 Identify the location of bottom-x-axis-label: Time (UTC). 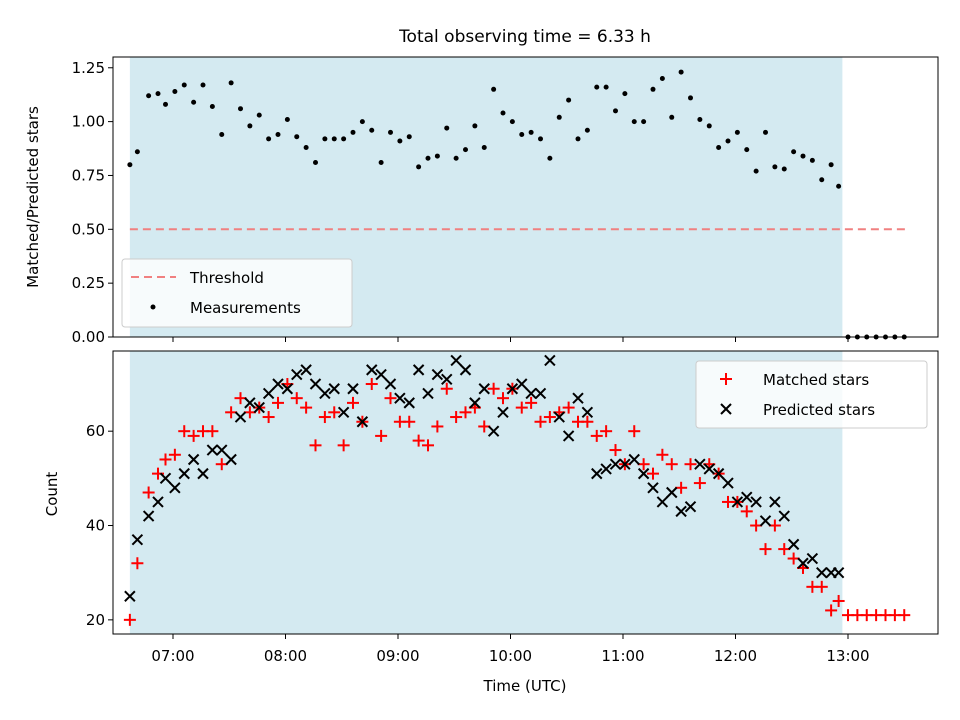
(525, 686).